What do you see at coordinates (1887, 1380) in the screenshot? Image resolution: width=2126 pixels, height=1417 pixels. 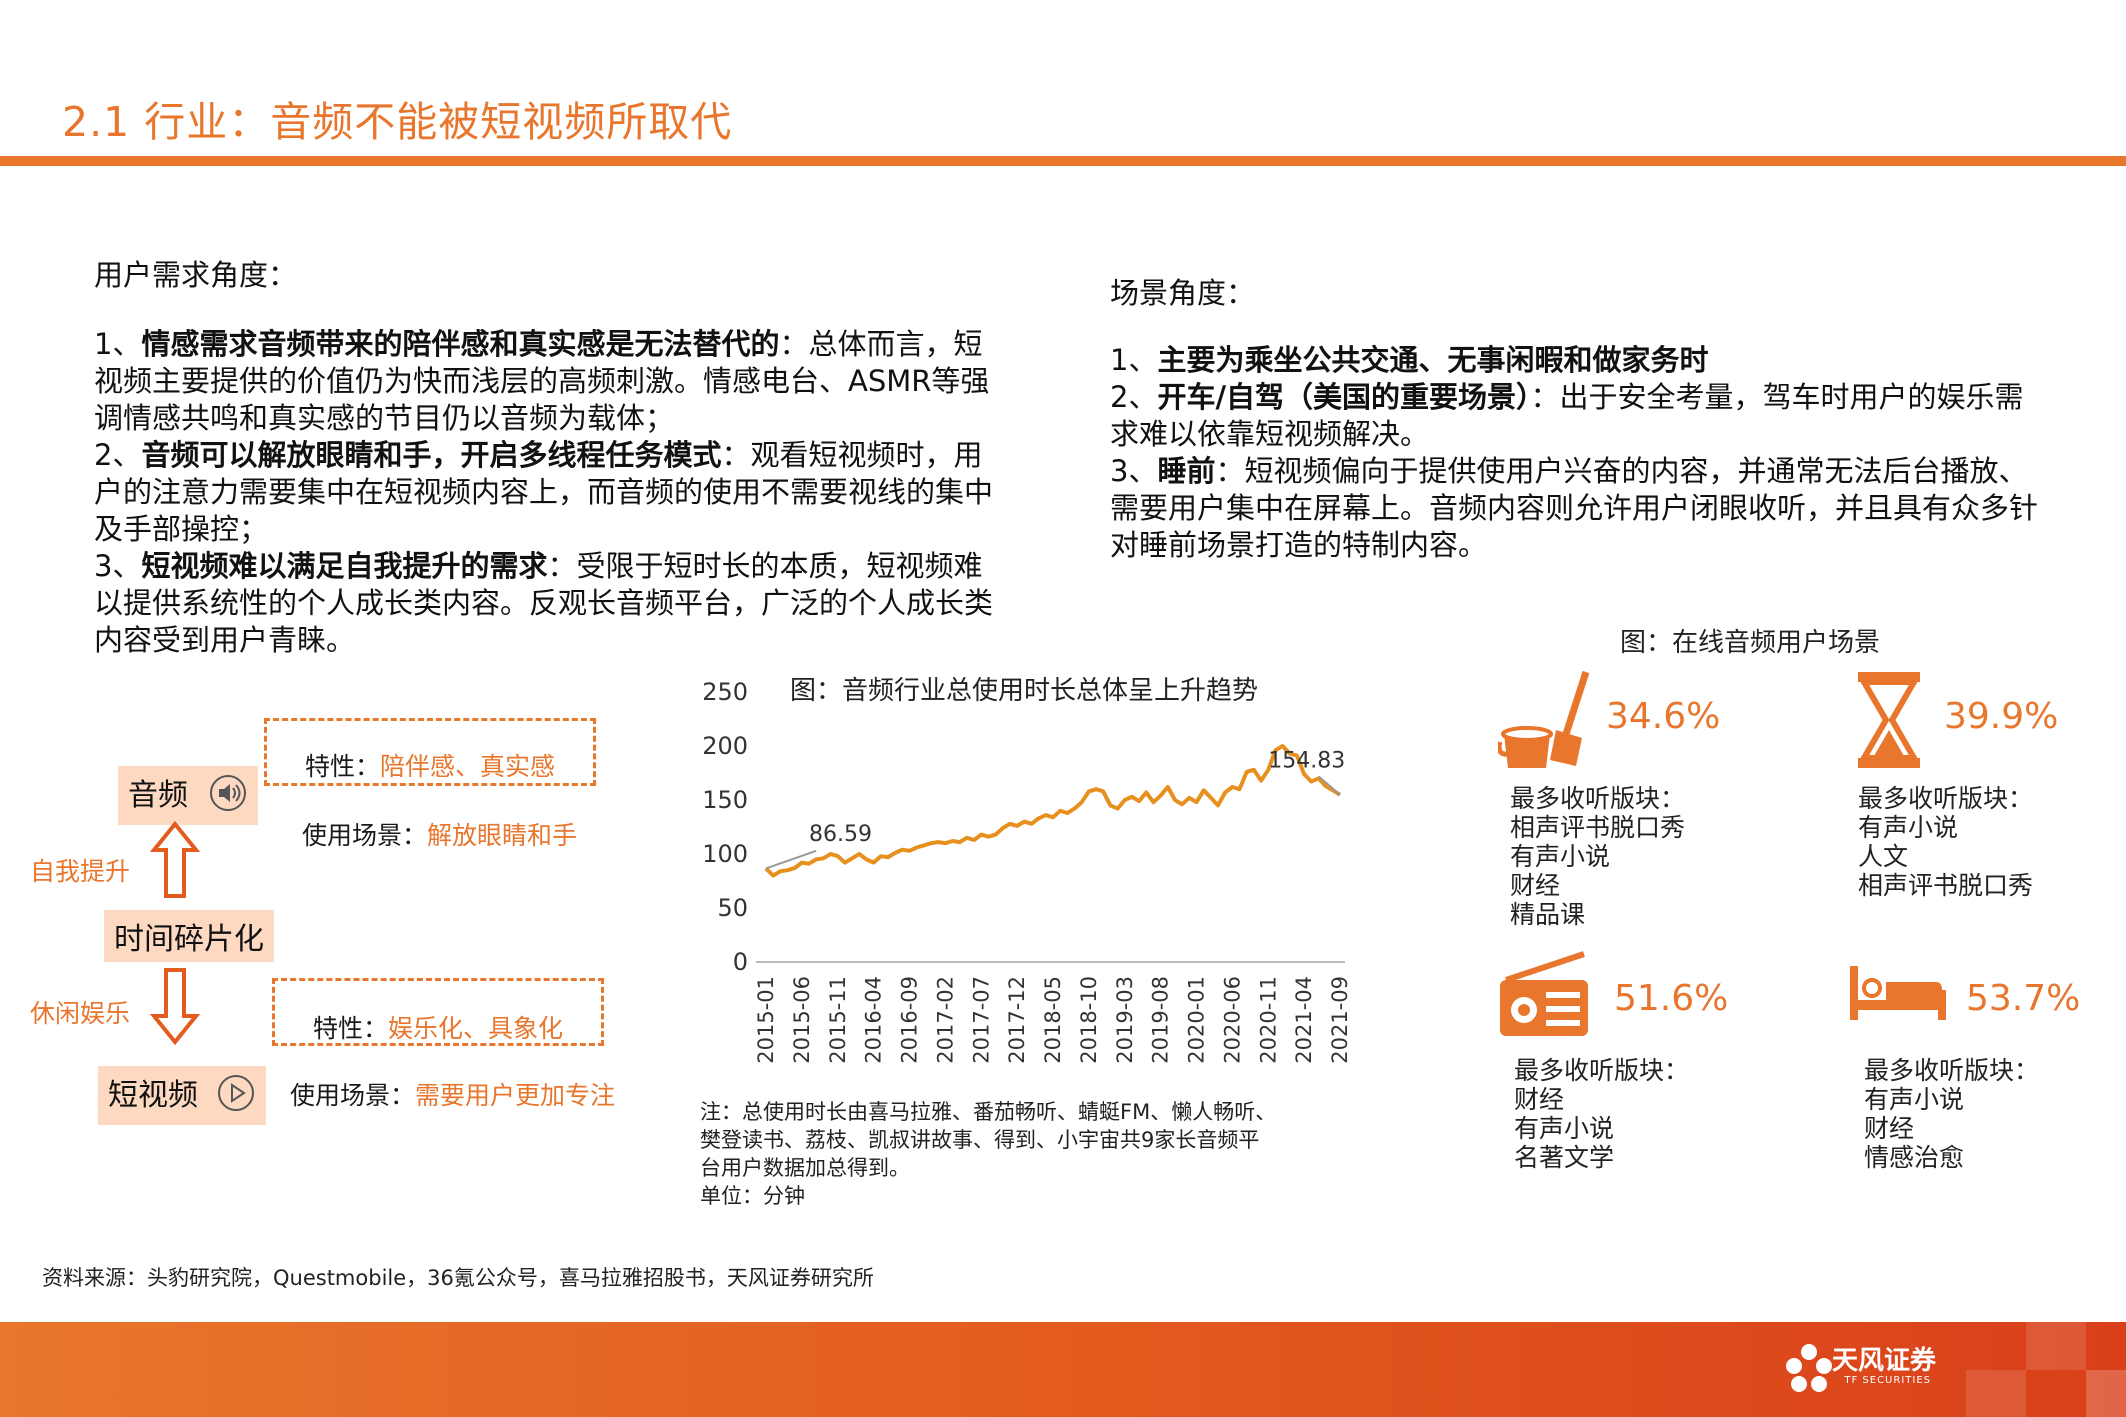 I see `logo-subtext: TF SECURITIES` at bounding box center [1887, 1380].